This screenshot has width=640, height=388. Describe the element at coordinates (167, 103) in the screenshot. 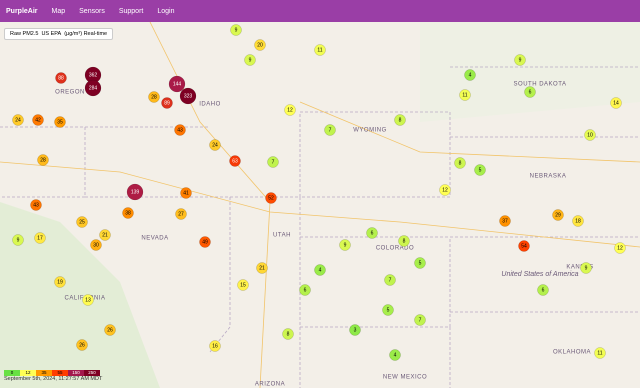

I see `sensor-marker: 89` at that location.